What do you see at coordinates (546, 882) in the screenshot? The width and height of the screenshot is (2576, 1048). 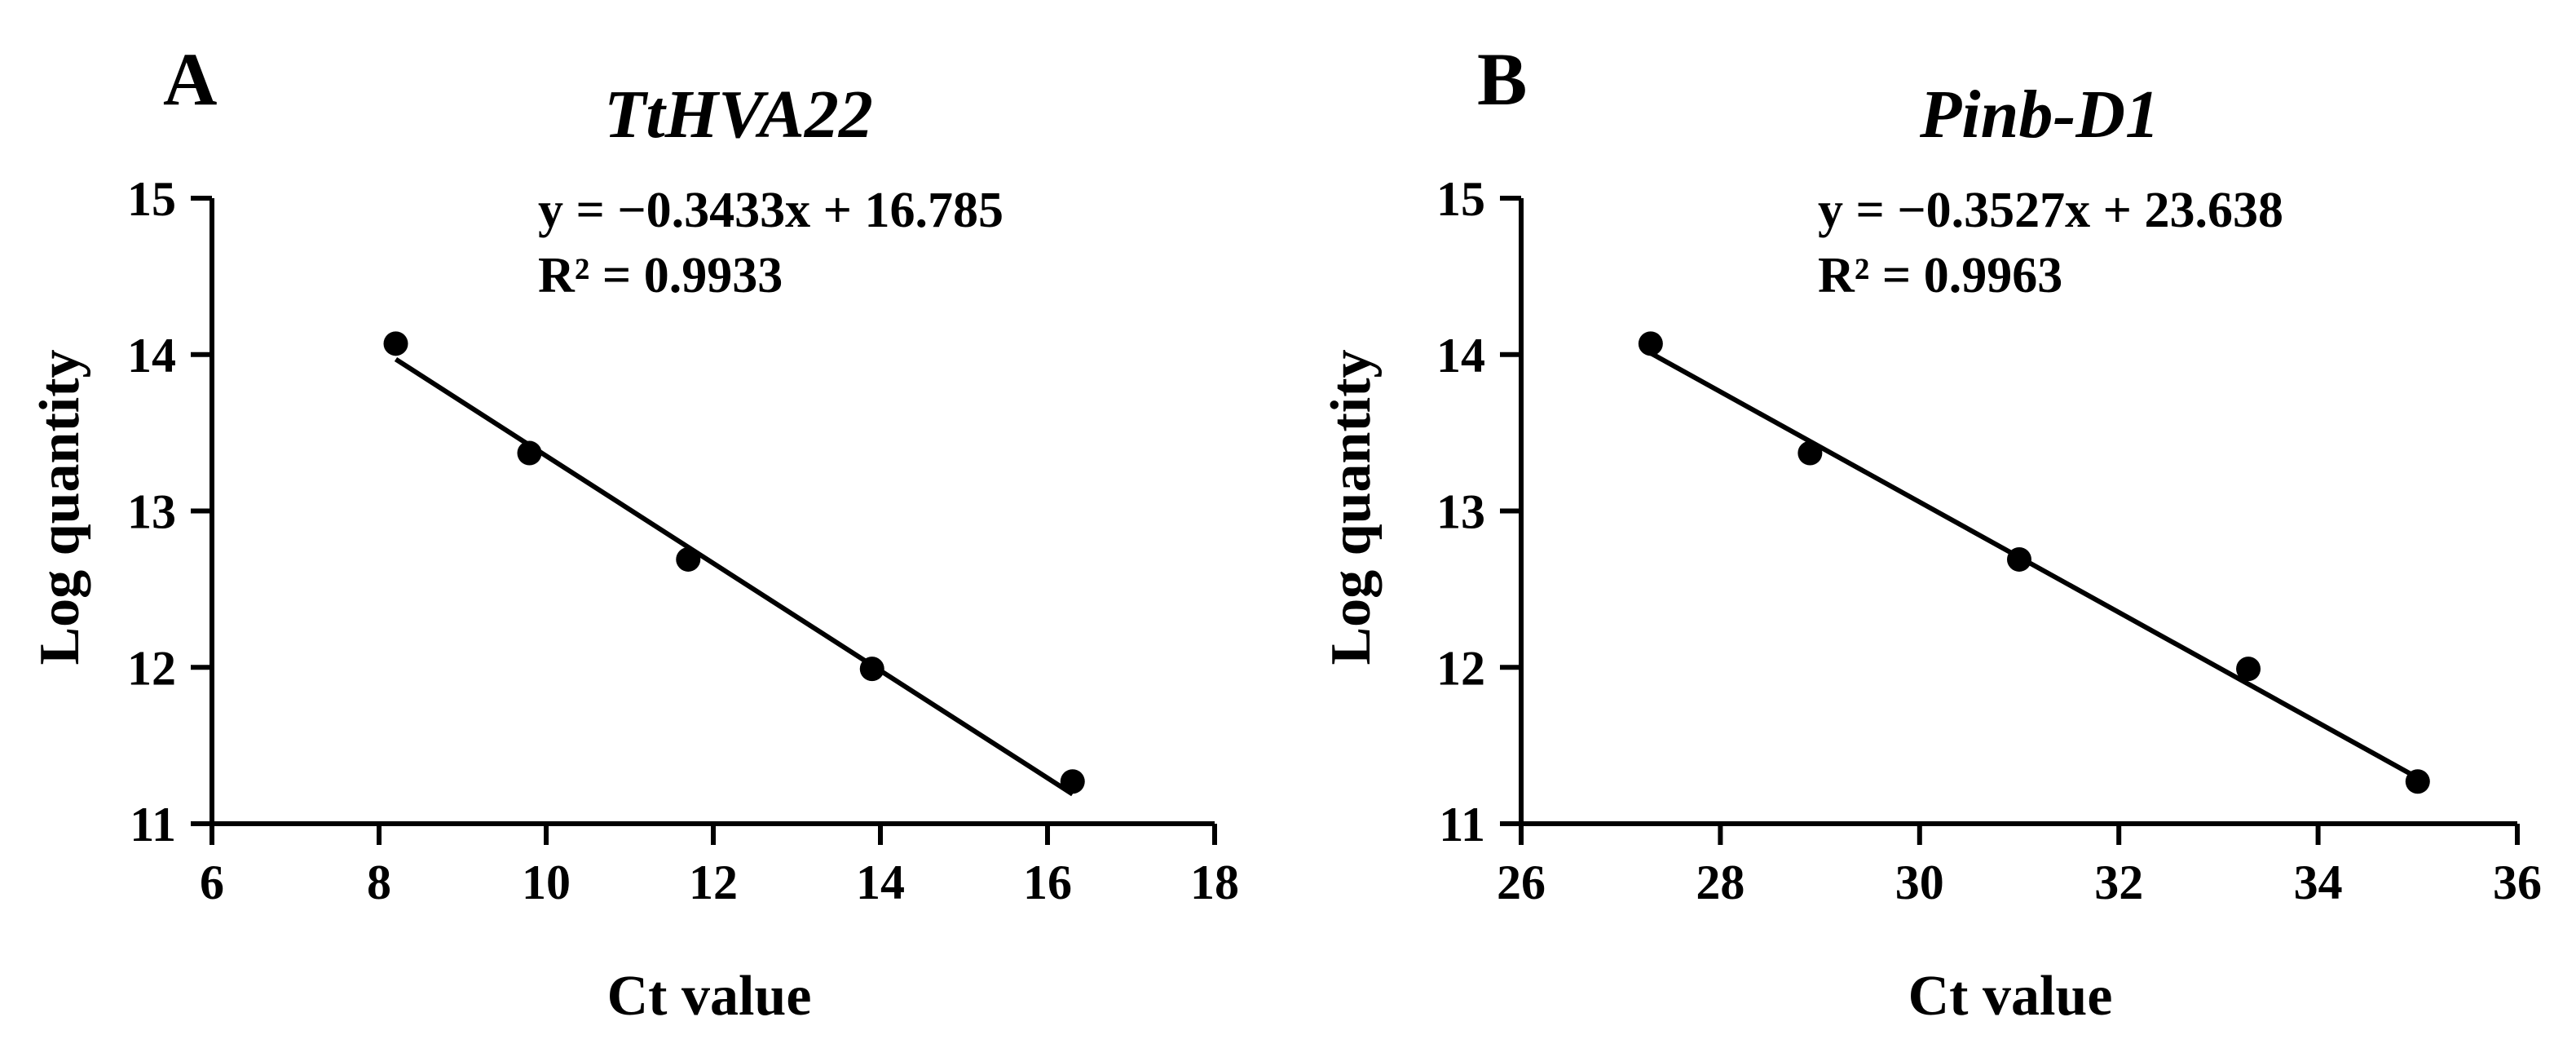 I see `x-tick-label: 10` at bounding box center [546, 882].